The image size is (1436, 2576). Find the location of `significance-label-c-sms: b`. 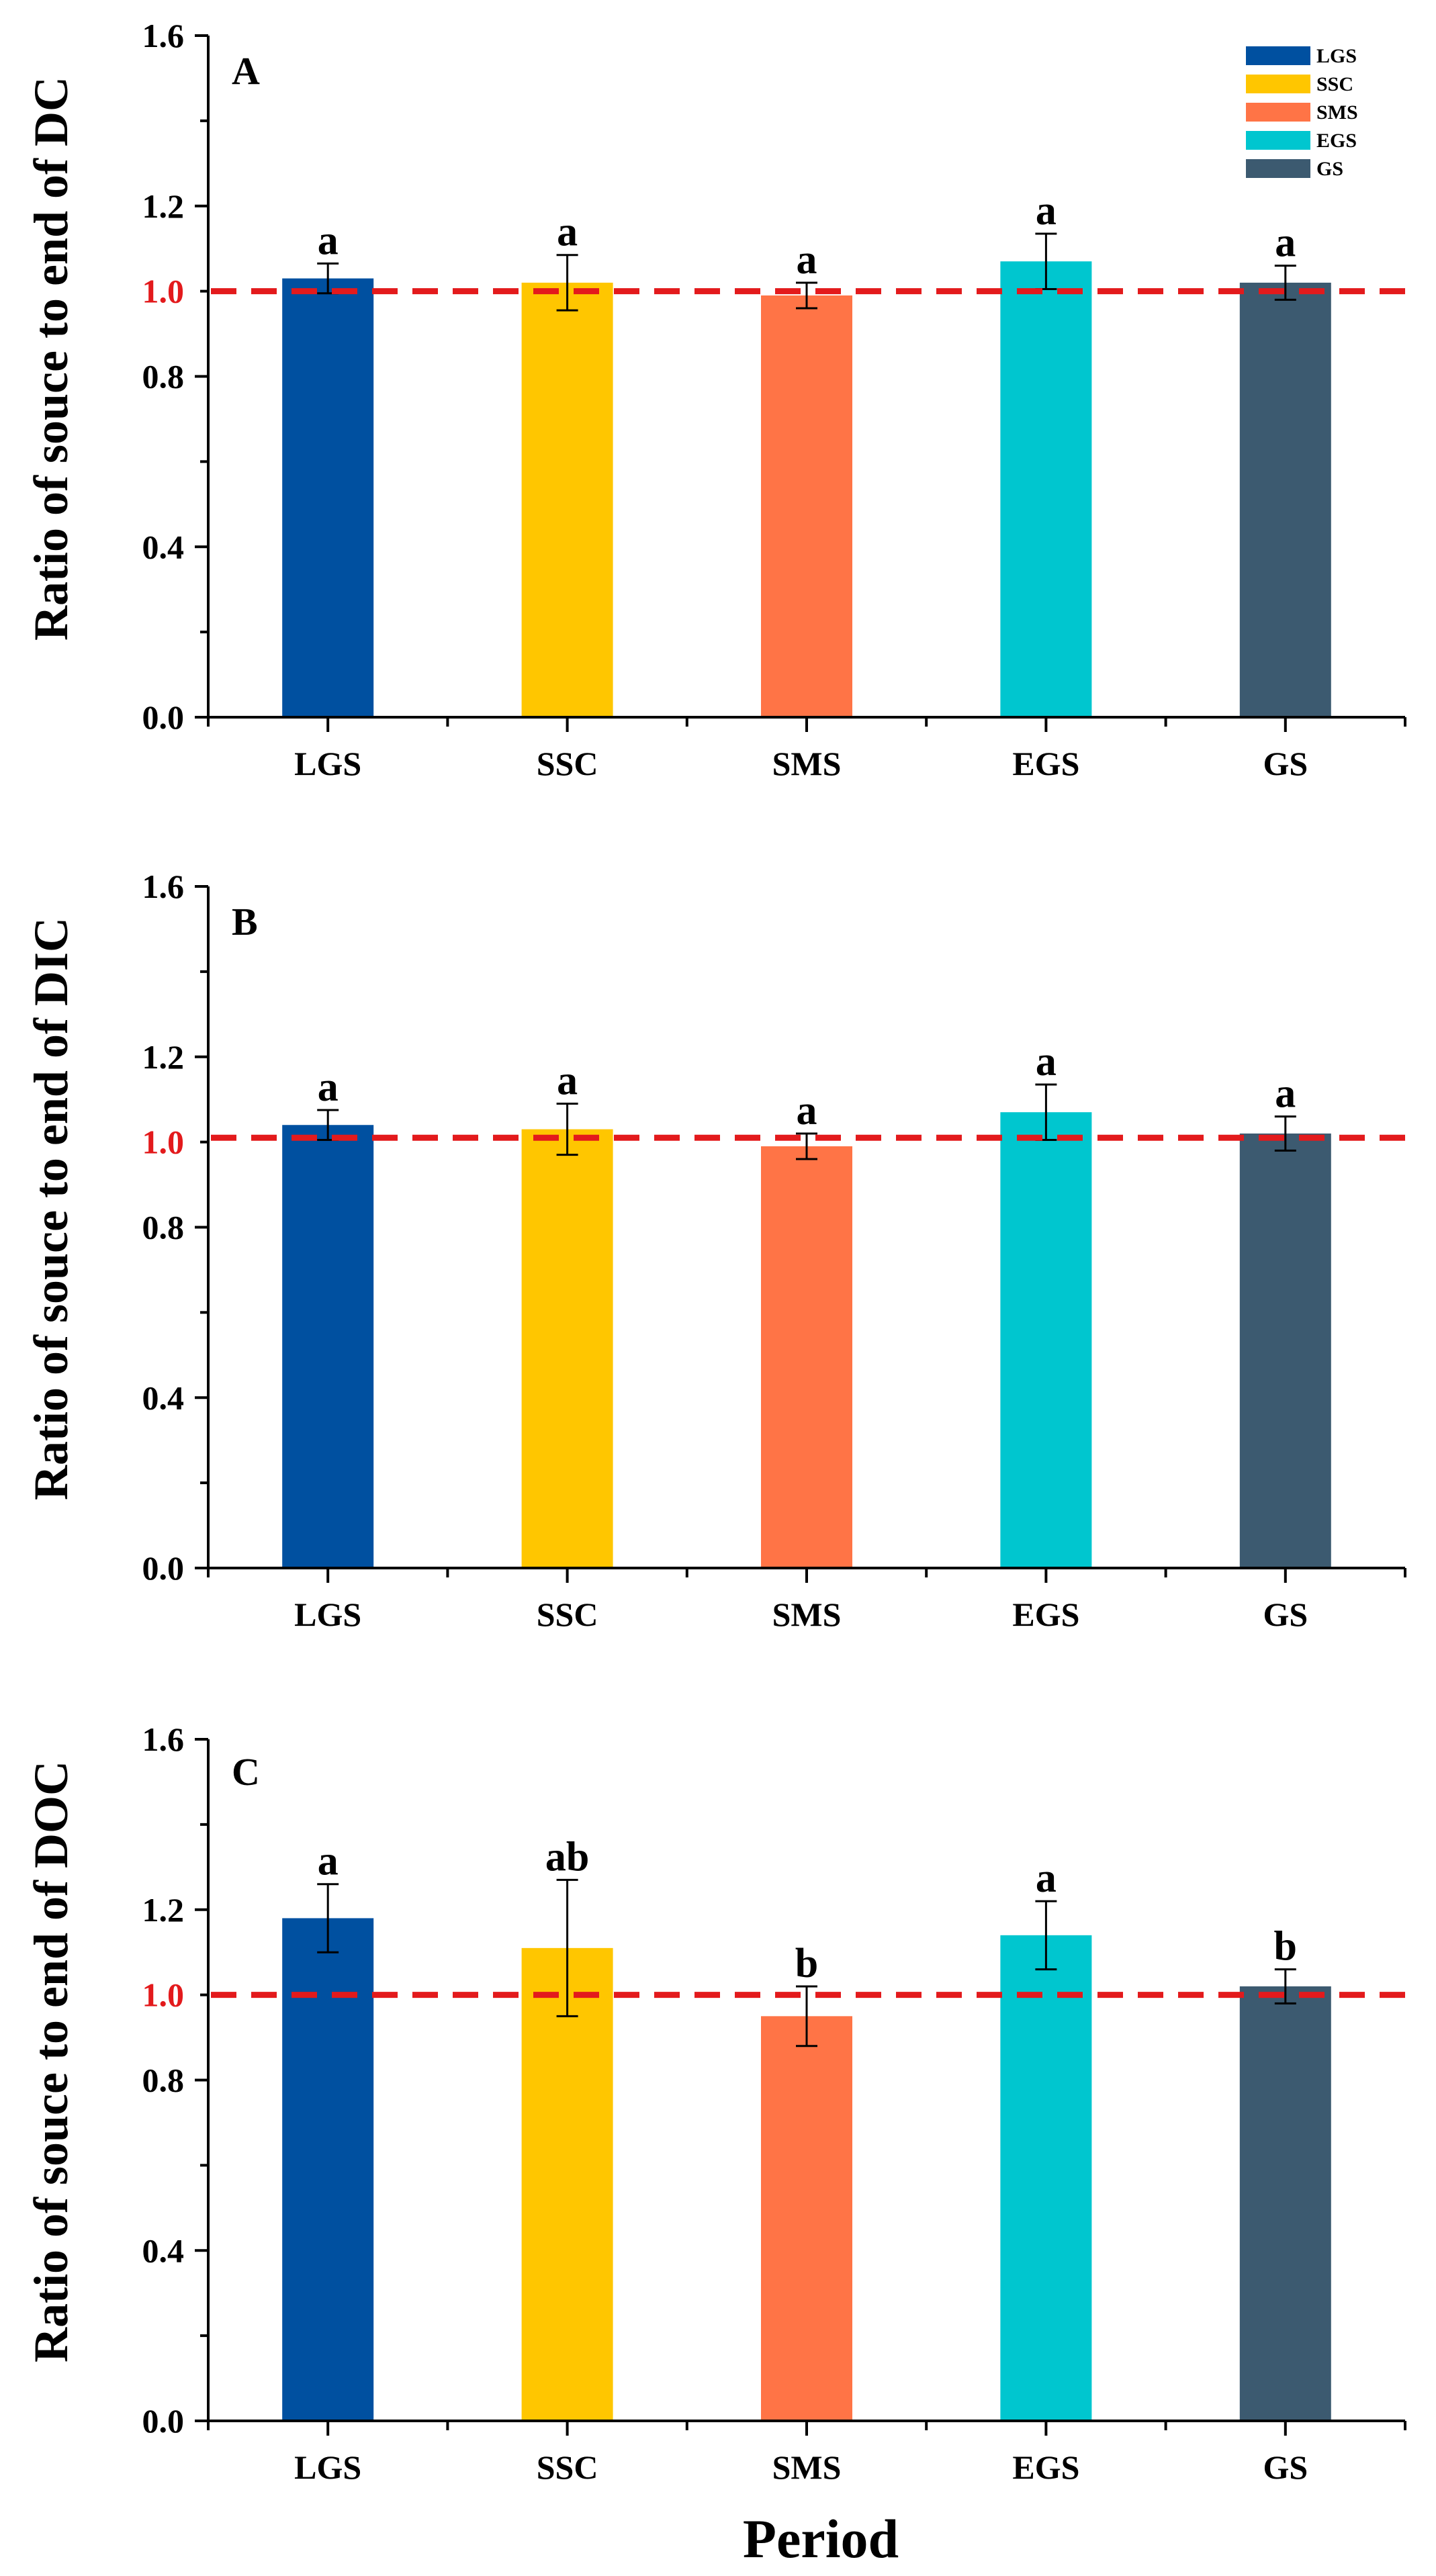

significance-label-c-sms: b is located at coordinates (806, 1963).